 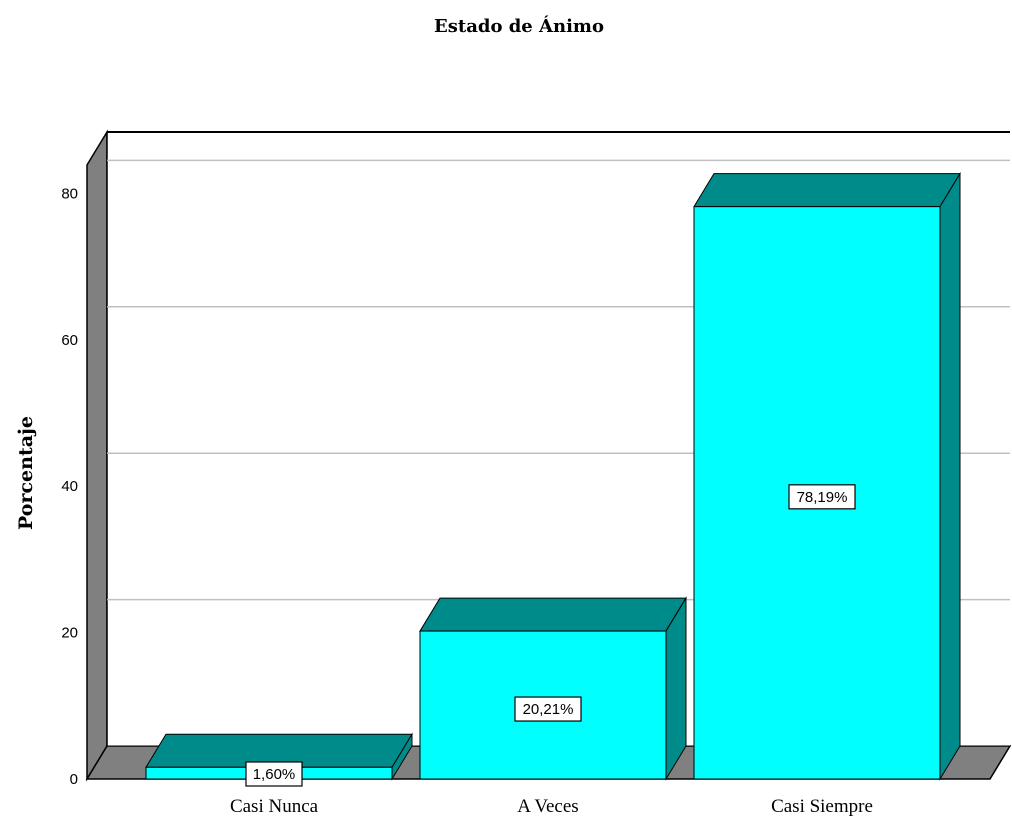 What do you see at coordinates (274, 806) in the screenshot?
I see `x-tick-label: Casi Nunca` at bounding box center [274, 806].